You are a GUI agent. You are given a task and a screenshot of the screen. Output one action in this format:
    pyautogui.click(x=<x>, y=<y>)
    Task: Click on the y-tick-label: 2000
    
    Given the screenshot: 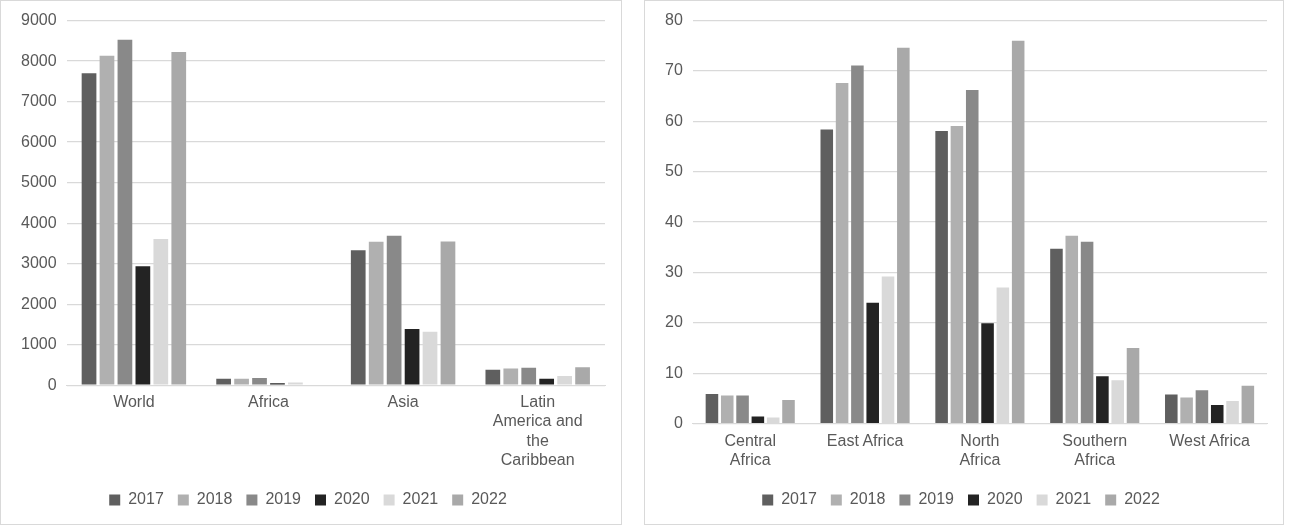 What is the action you would take?
    pyautogui.click(x=39, y=303)
    